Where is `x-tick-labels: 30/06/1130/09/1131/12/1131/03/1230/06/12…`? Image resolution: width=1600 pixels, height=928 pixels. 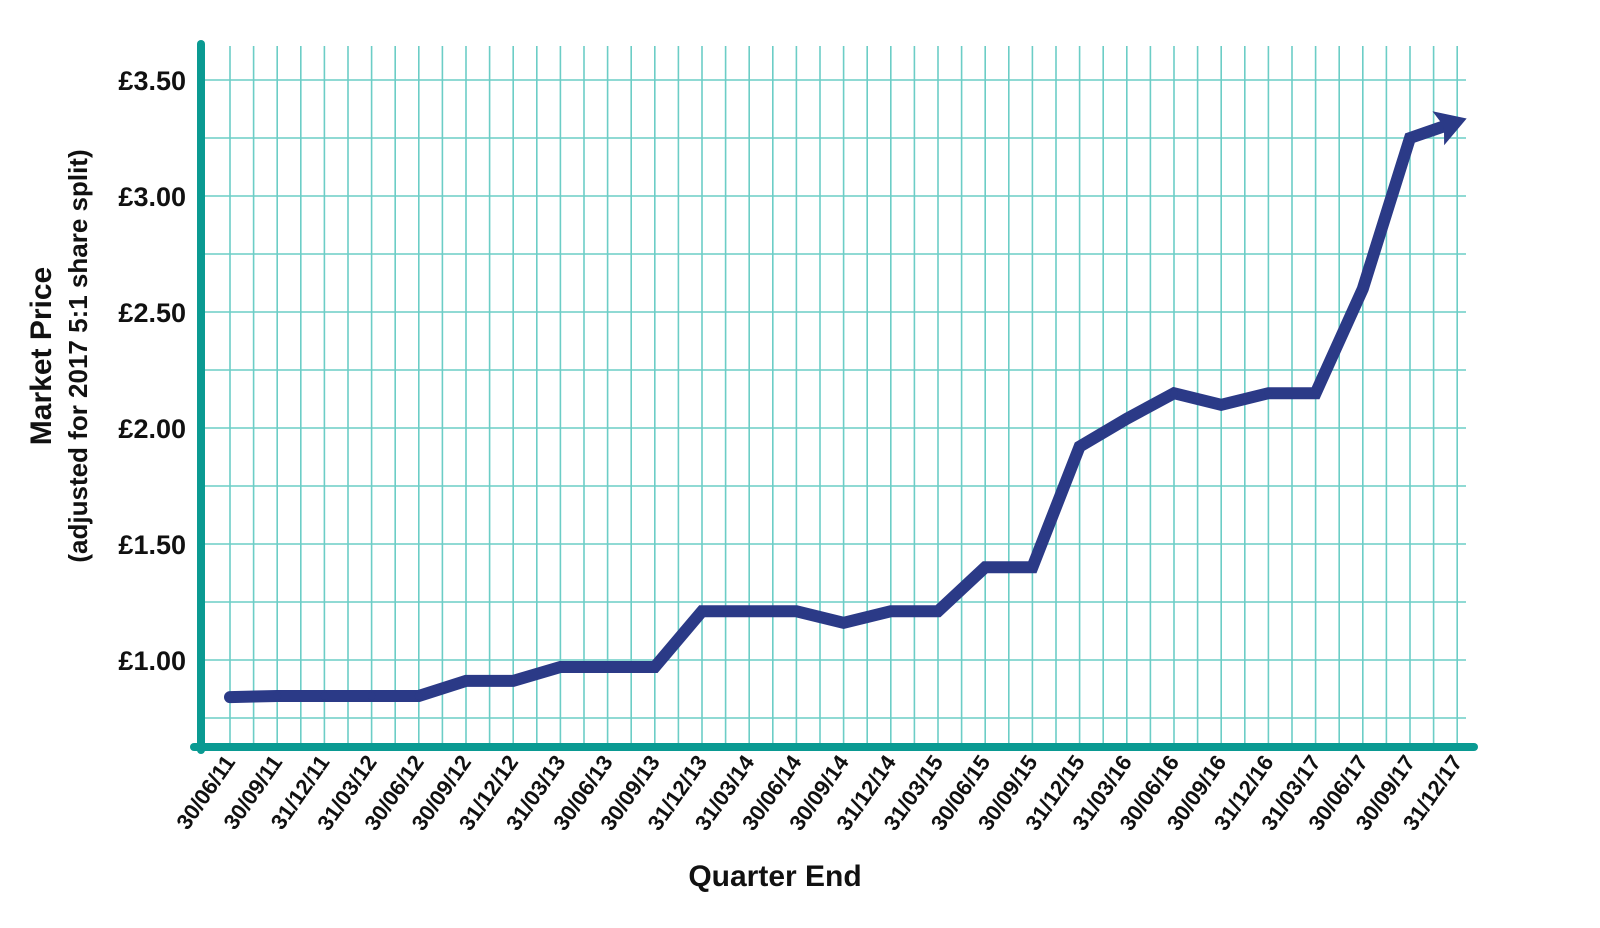 x-tick-labels: 30/06/1130/09/1131/12/1131/03/1230/06/12… is located at coordinates (819, 792).